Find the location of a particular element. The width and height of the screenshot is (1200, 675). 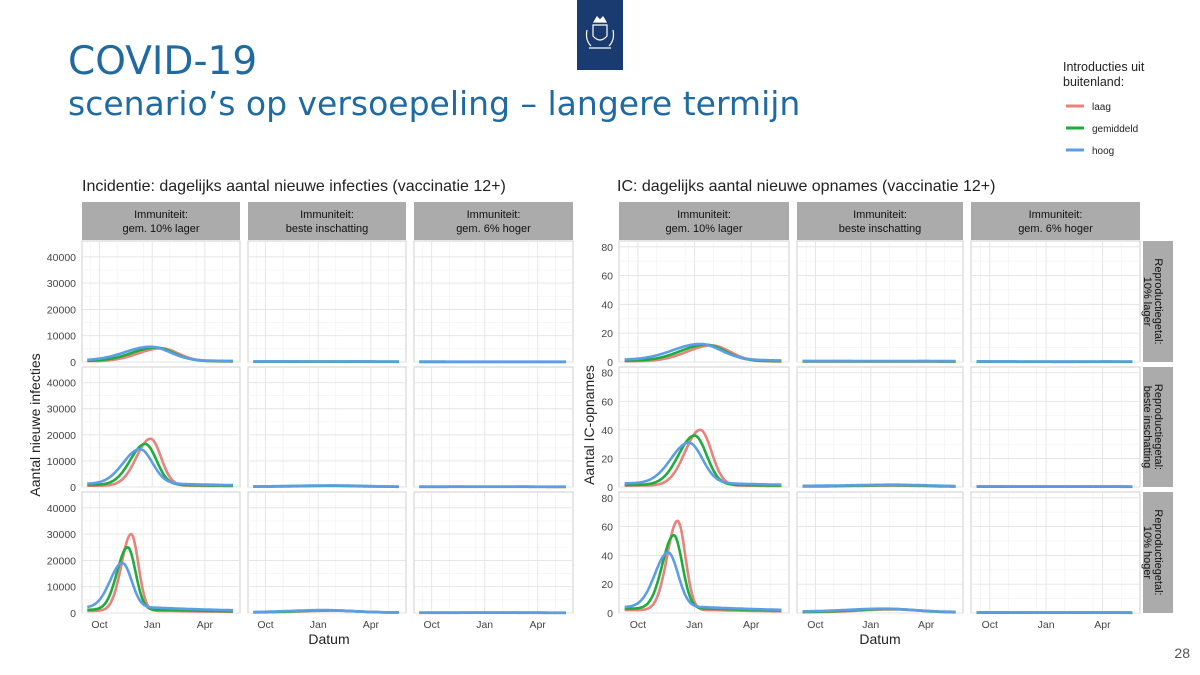

panel-r0-c0: 0 10000 20000 30000 40000 is located at coordinates (144, 304).